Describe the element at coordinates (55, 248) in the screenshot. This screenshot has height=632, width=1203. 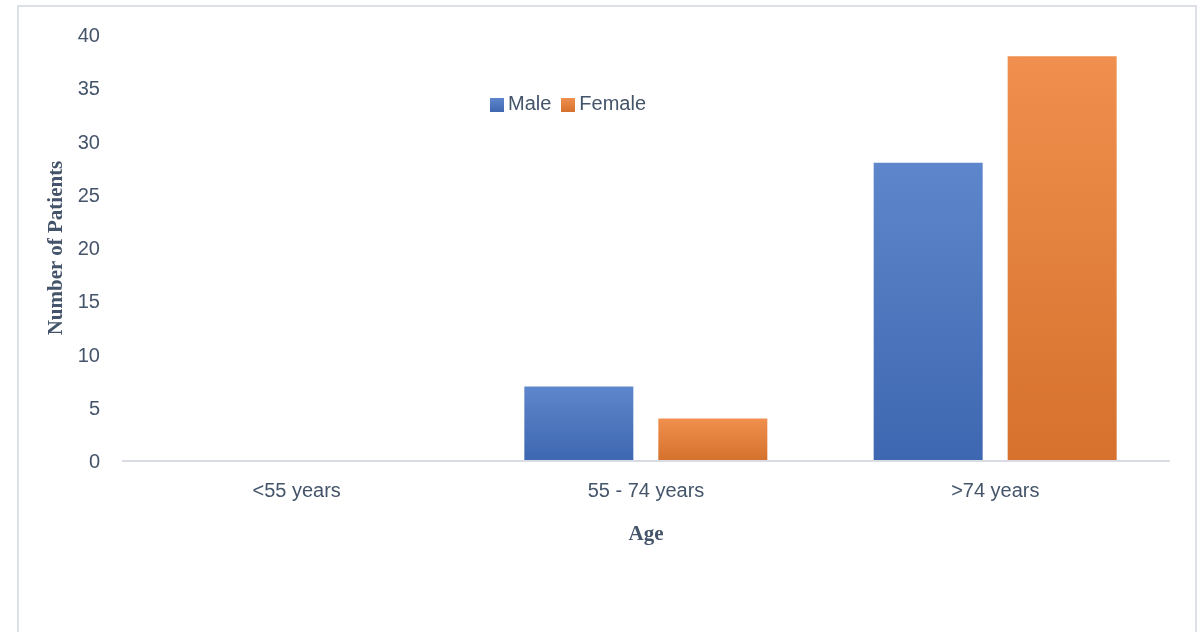
I see `y-axis-title: Number of Patients` at that location.